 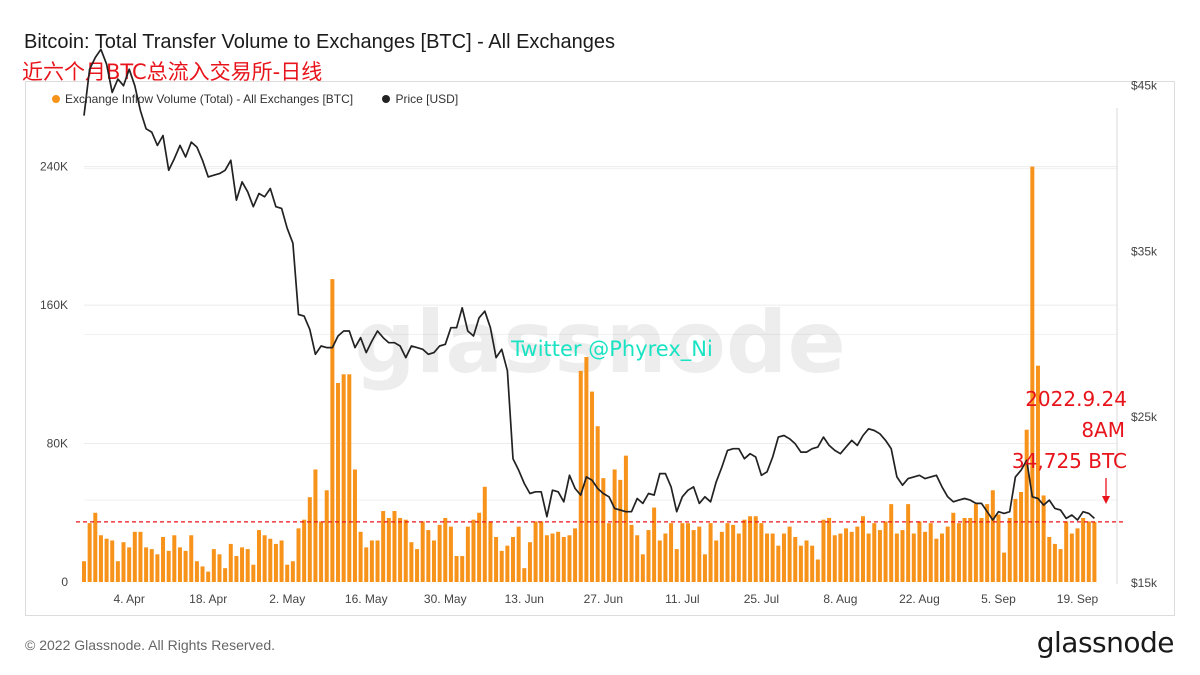 What do you see at coordinates (208, 599) in the screenshot?
I see `x-tick-label: 18. Apr` at bounding box center [208, 599].